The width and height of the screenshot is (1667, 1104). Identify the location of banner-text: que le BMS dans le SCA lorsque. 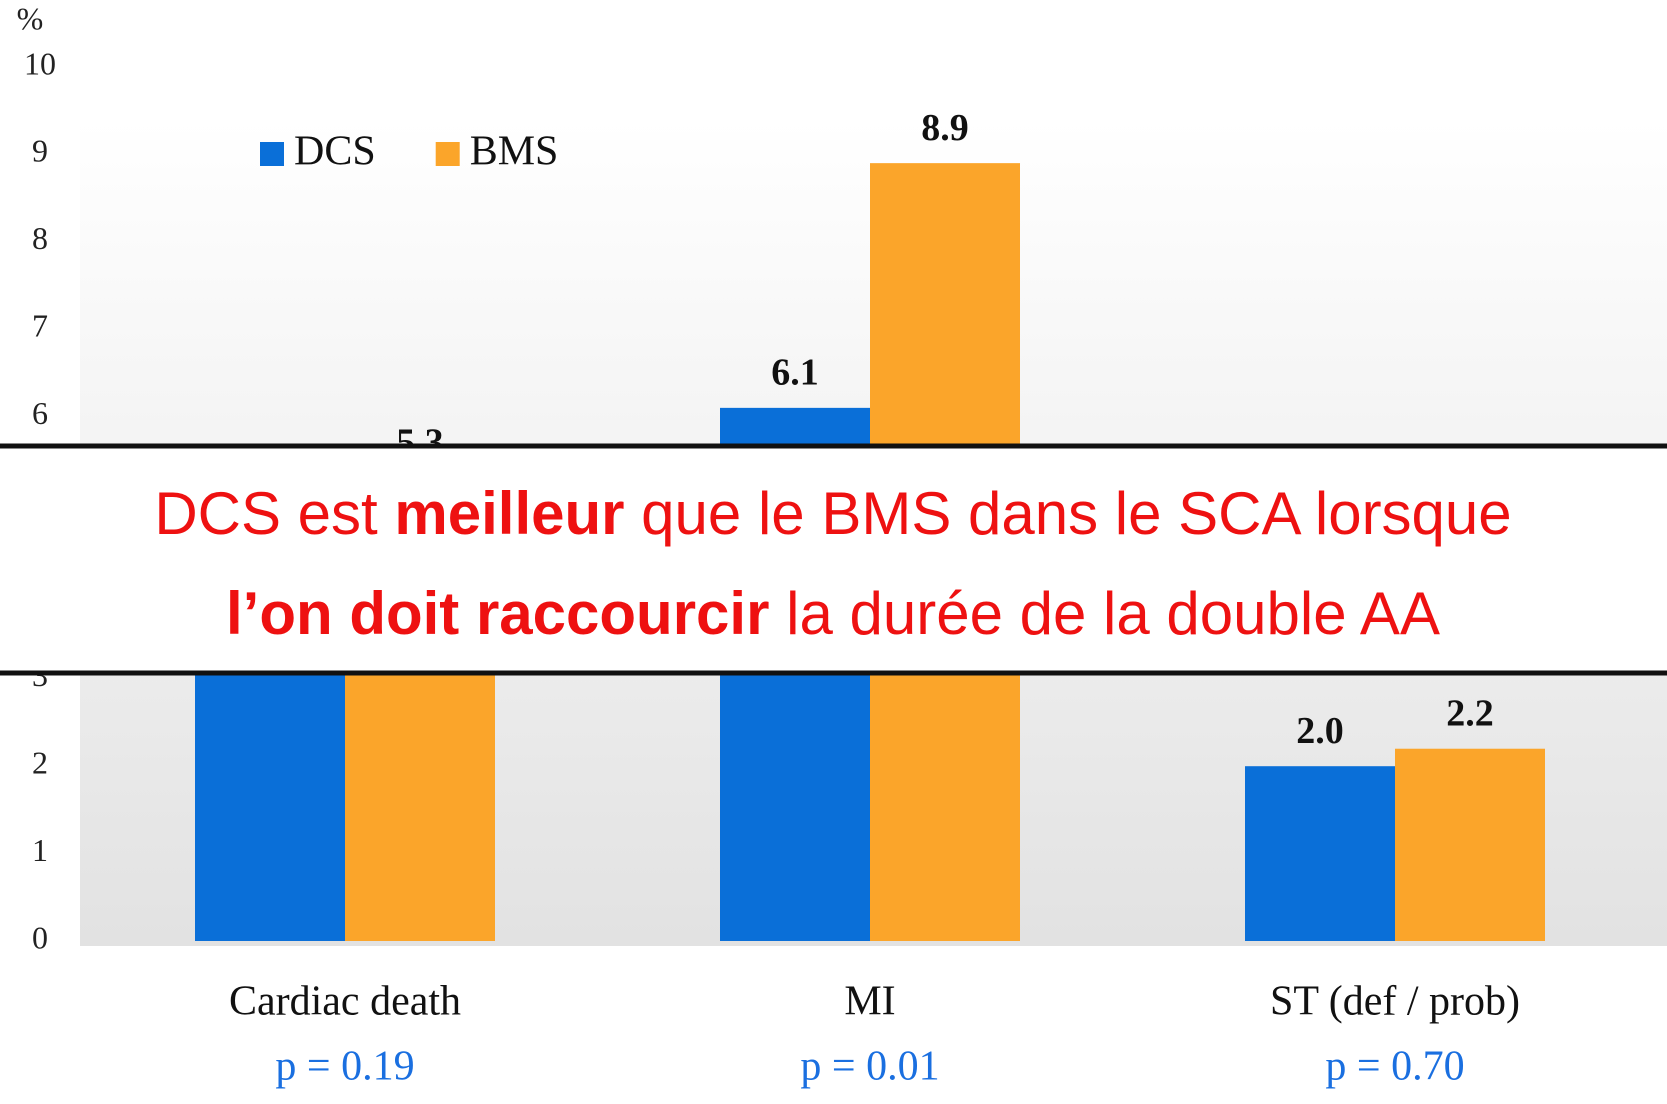
(1068, 513).